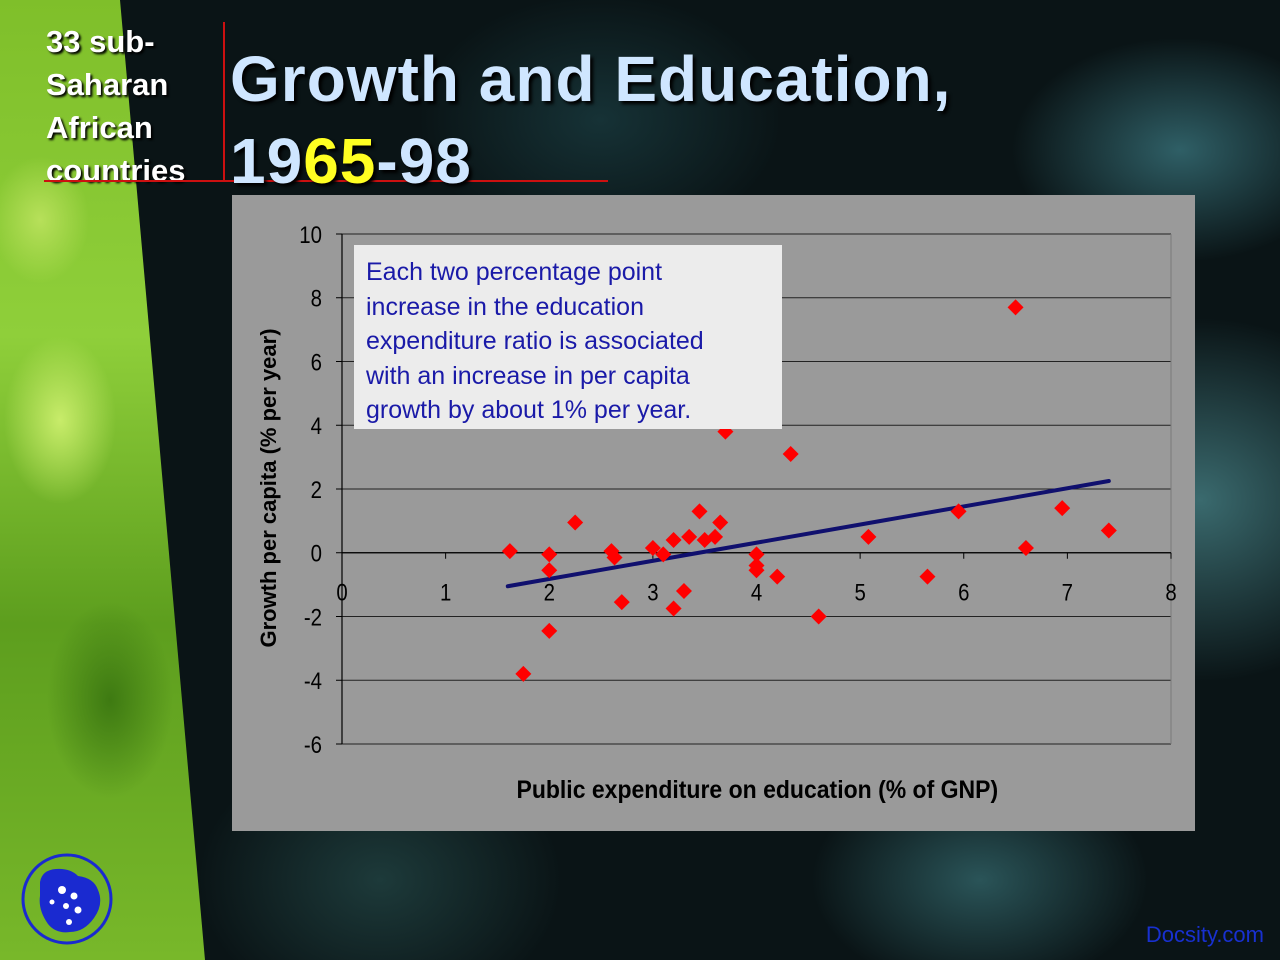 This screenshot has height=960, width=1280. Describe the element at coordinates (313, 681) in the screenshot. I see `y-tick-label: -4` at that location.